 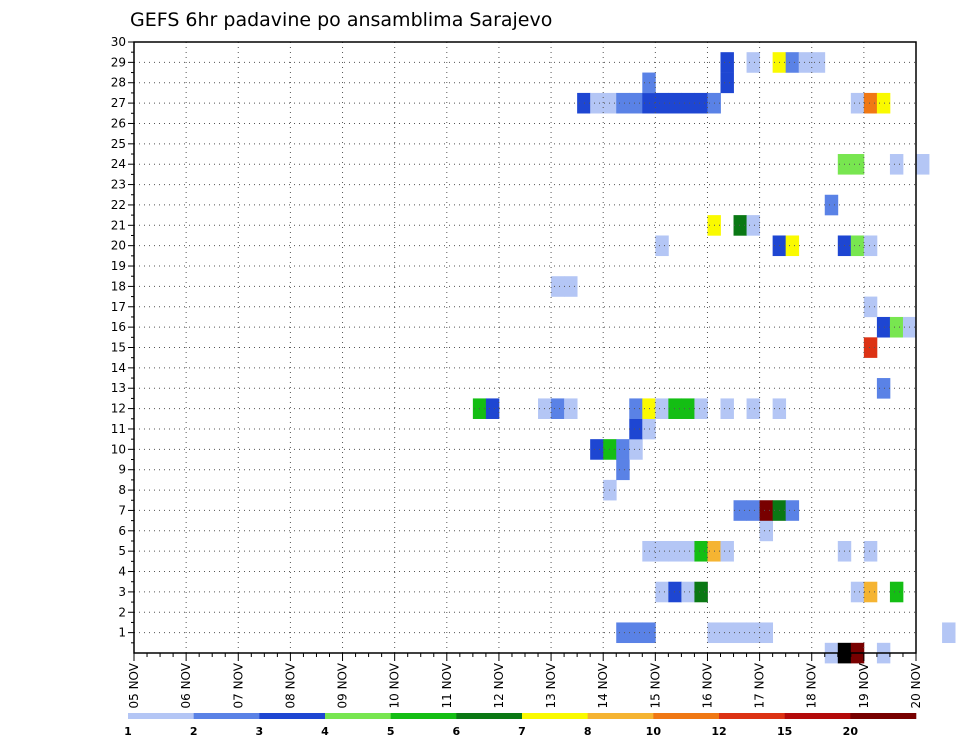 What do you see at coordinates (118, 368) in the screenshot?
I see `y-tick-label: 14` at bounding box center [118, 368].